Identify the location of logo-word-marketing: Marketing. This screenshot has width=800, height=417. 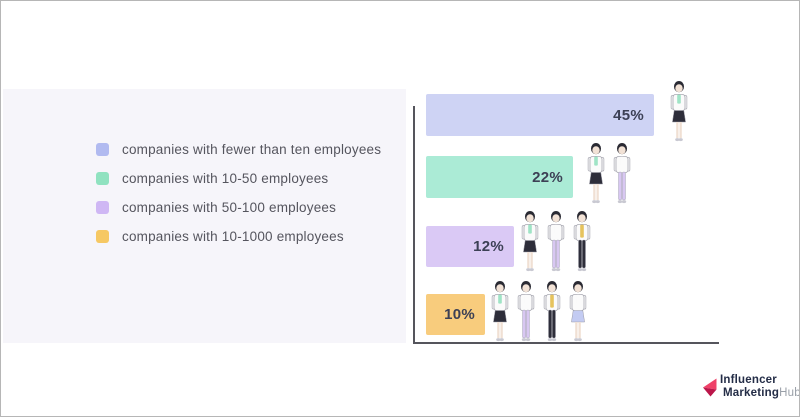
(751, 392).